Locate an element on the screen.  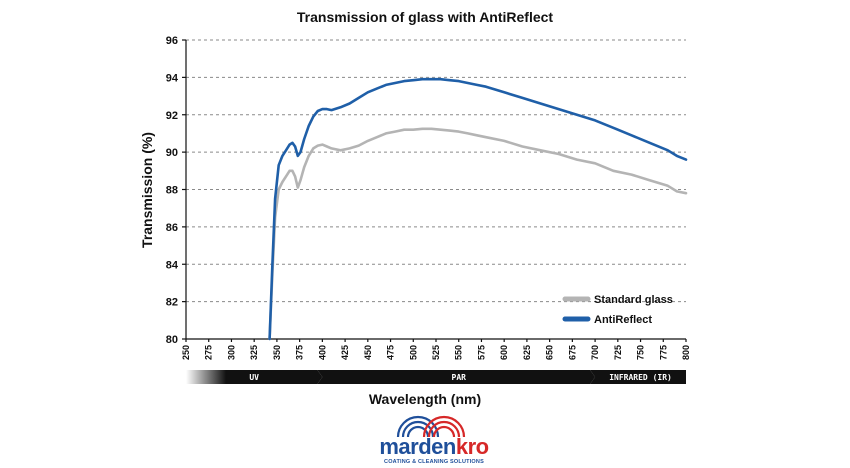
xtick-label-250: 250 is located at coordinates (186, 352).